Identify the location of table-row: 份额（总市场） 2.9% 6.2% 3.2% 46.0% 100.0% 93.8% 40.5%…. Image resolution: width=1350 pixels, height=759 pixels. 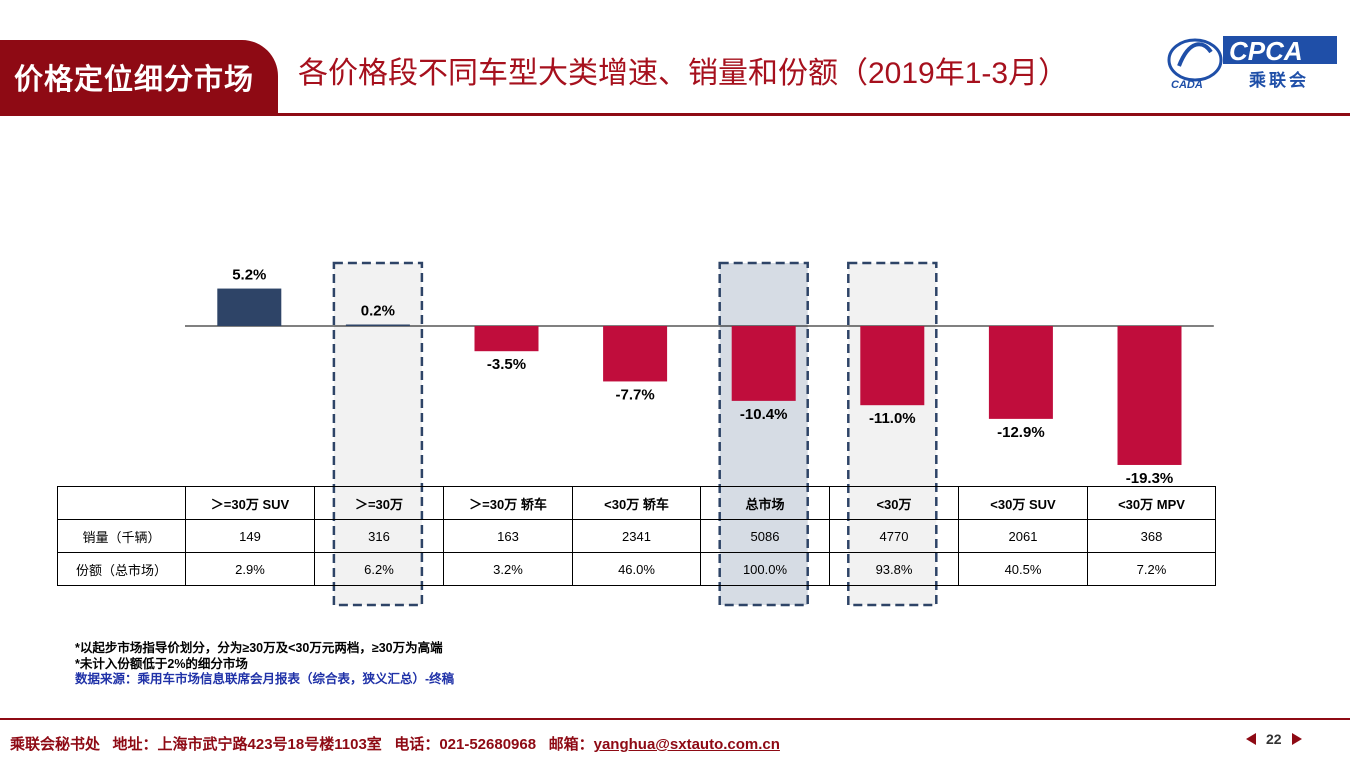
(636, 569).